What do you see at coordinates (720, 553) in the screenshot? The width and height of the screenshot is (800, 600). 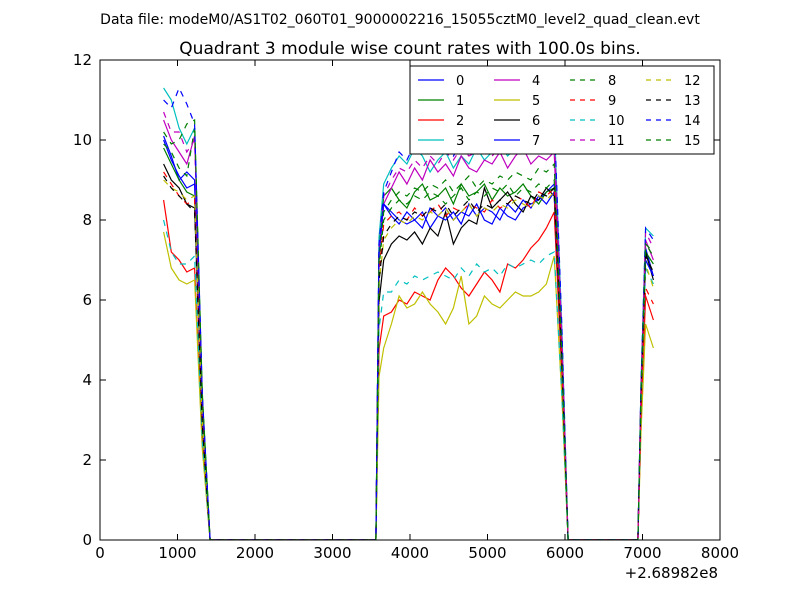 I see `x-tick-label: 8000` at bounding box center [720, 553].